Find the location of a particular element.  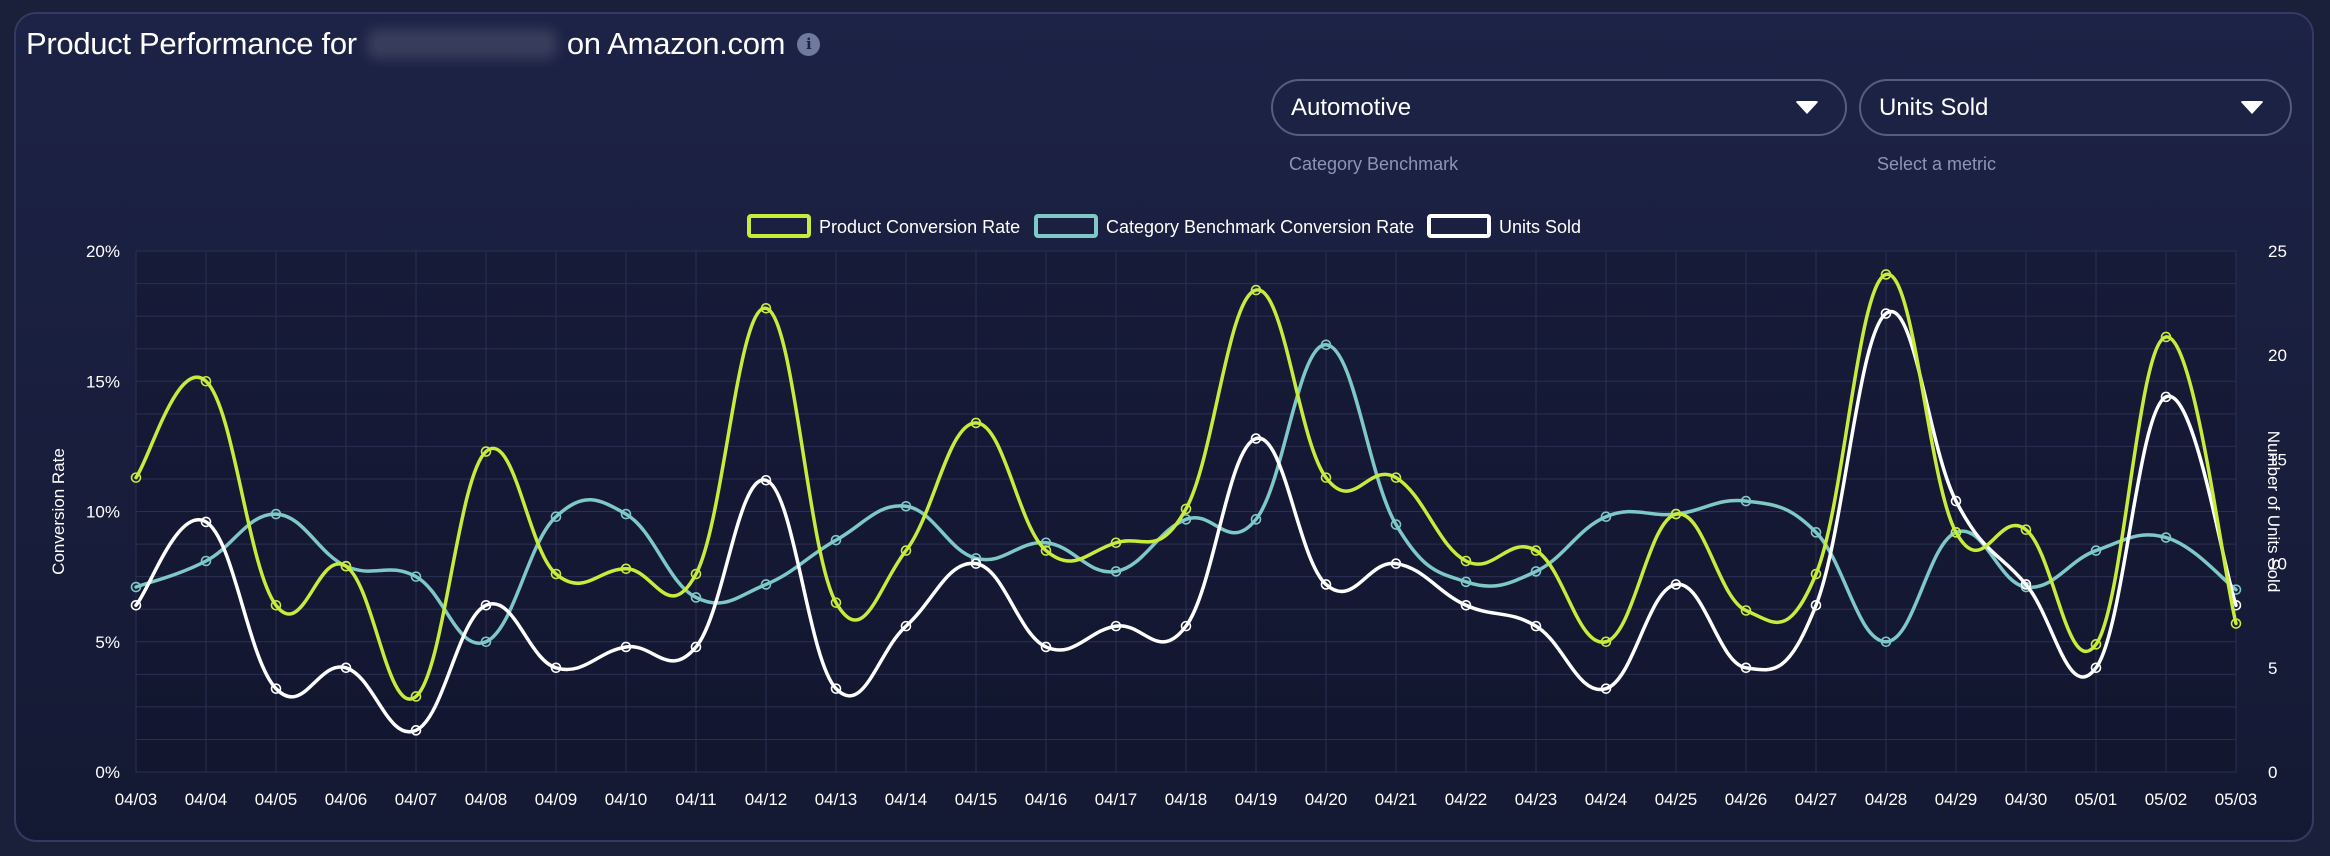

legend-label-benchmark-conversion: Category Benchmark Conversion Rate is located at coordinates (1260, 227).